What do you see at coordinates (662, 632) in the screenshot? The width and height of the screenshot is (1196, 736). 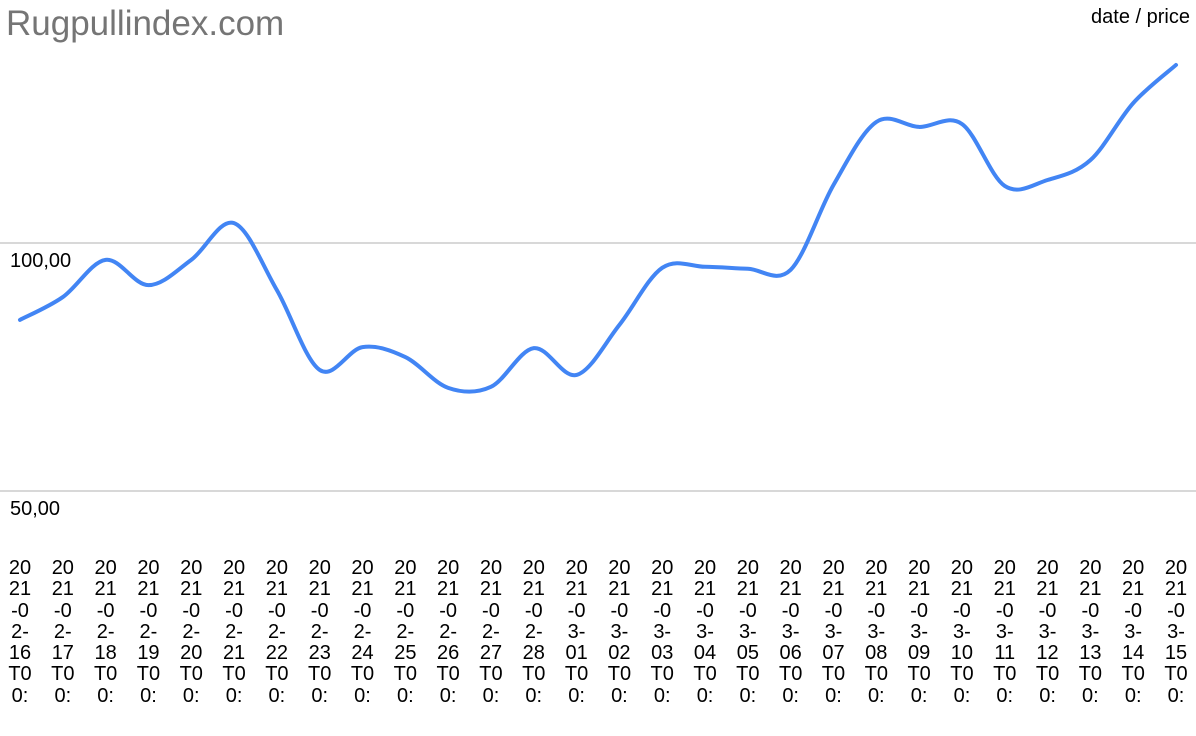 I see `x-tick-label: 2021-03-03T00:` at bounding box center [662, 632].